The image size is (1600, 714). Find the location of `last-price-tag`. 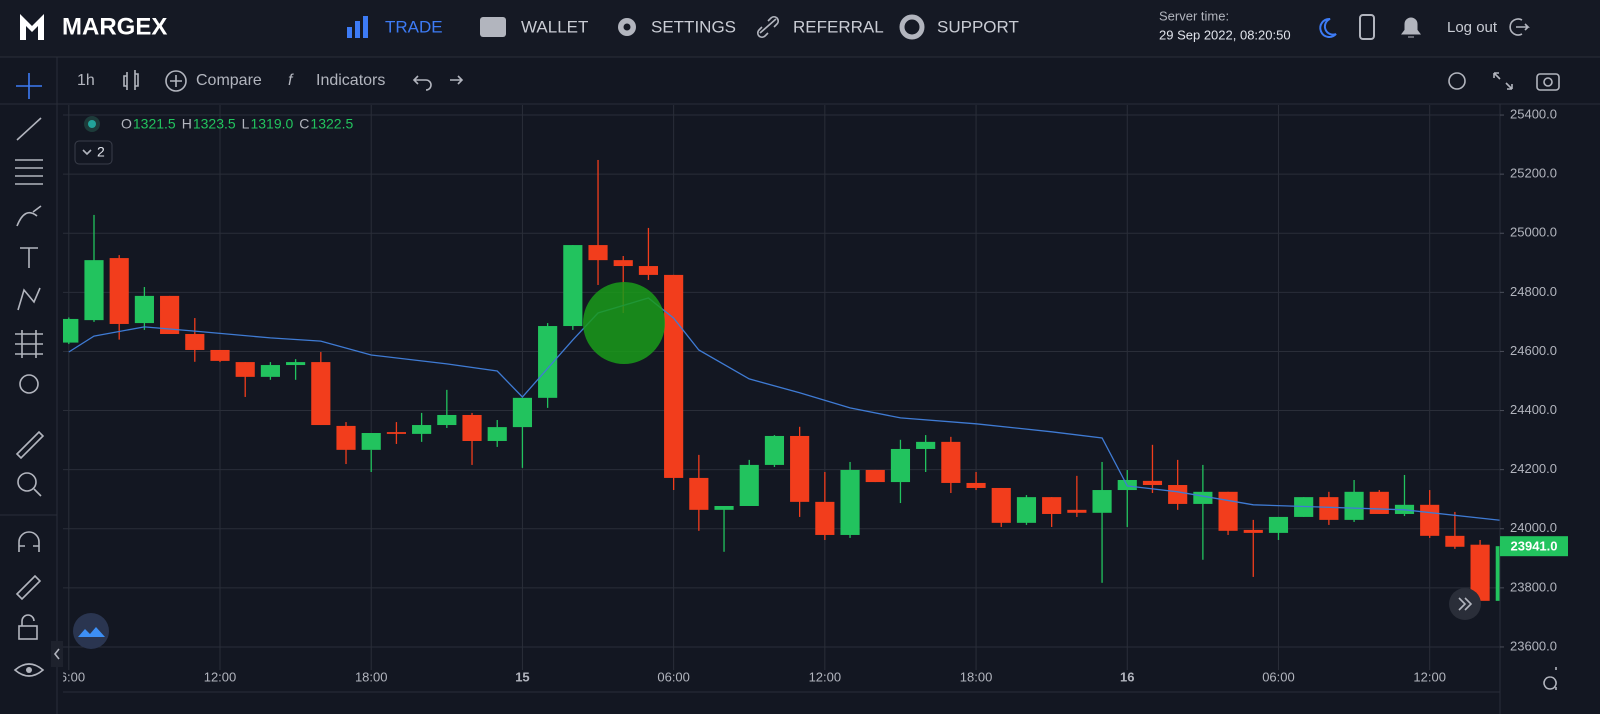

last-price-tag is located at coordinates (1534, 546).